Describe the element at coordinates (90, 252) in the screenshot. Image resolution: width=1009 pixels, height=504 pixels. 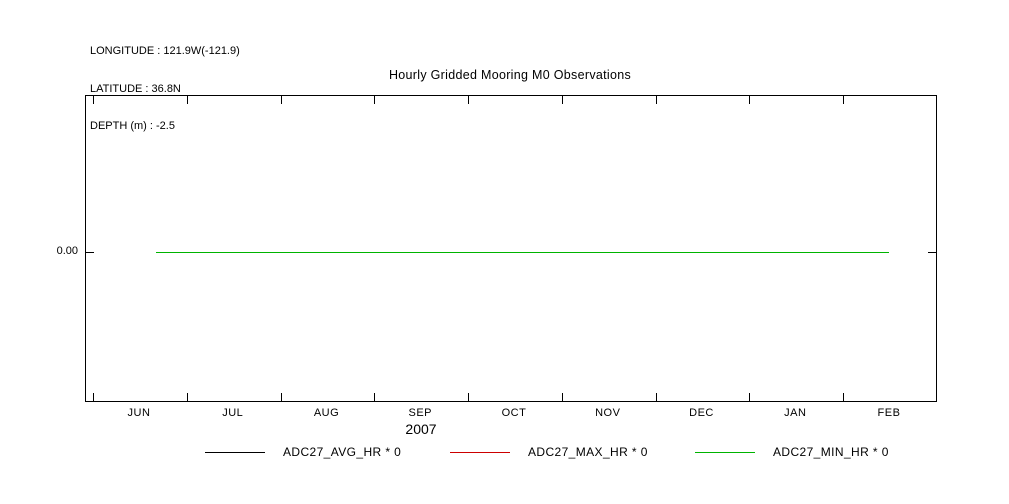
I see `y-axis-tick-left` at that location.